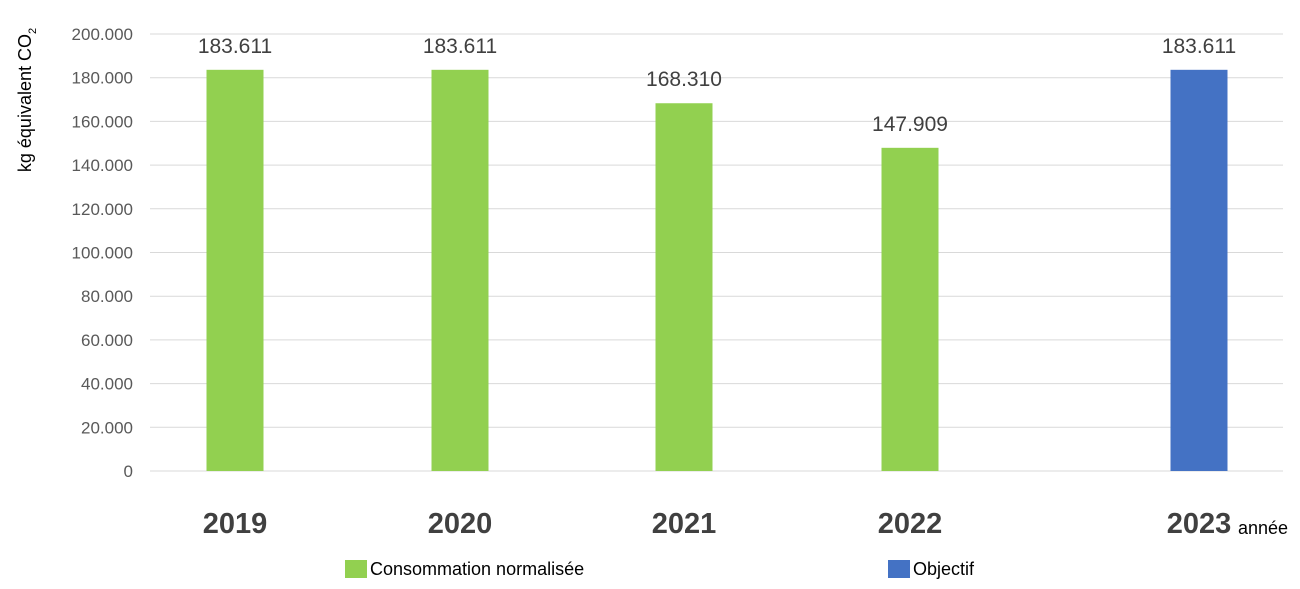 The height and width of the screenshot is (589, 1300). Describe the element at coordinates (107, 384) in the screenshot. I see `y-tick-label: 40.000` at that location.